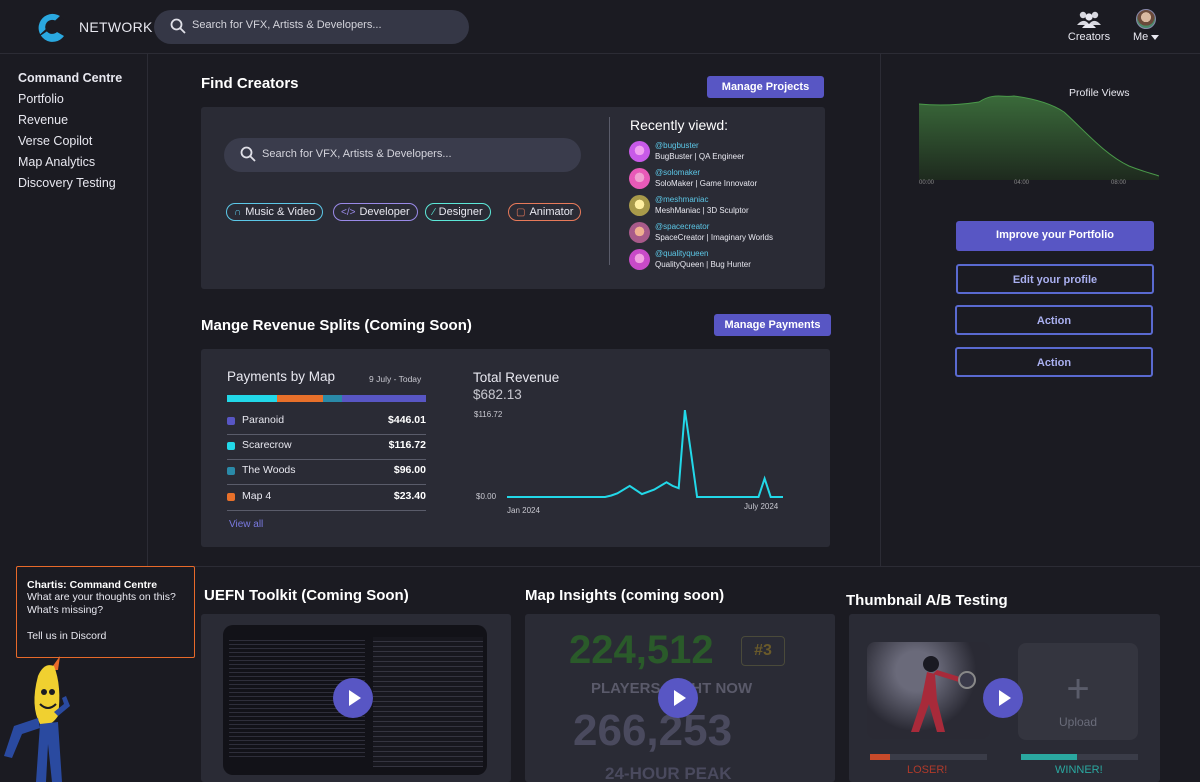 Image resolution: width=1200 pixels, height=782 pixels. Describe the element at coordinates (45, 719) in the screenshot. I see `banana-mascot-icon` at that location.